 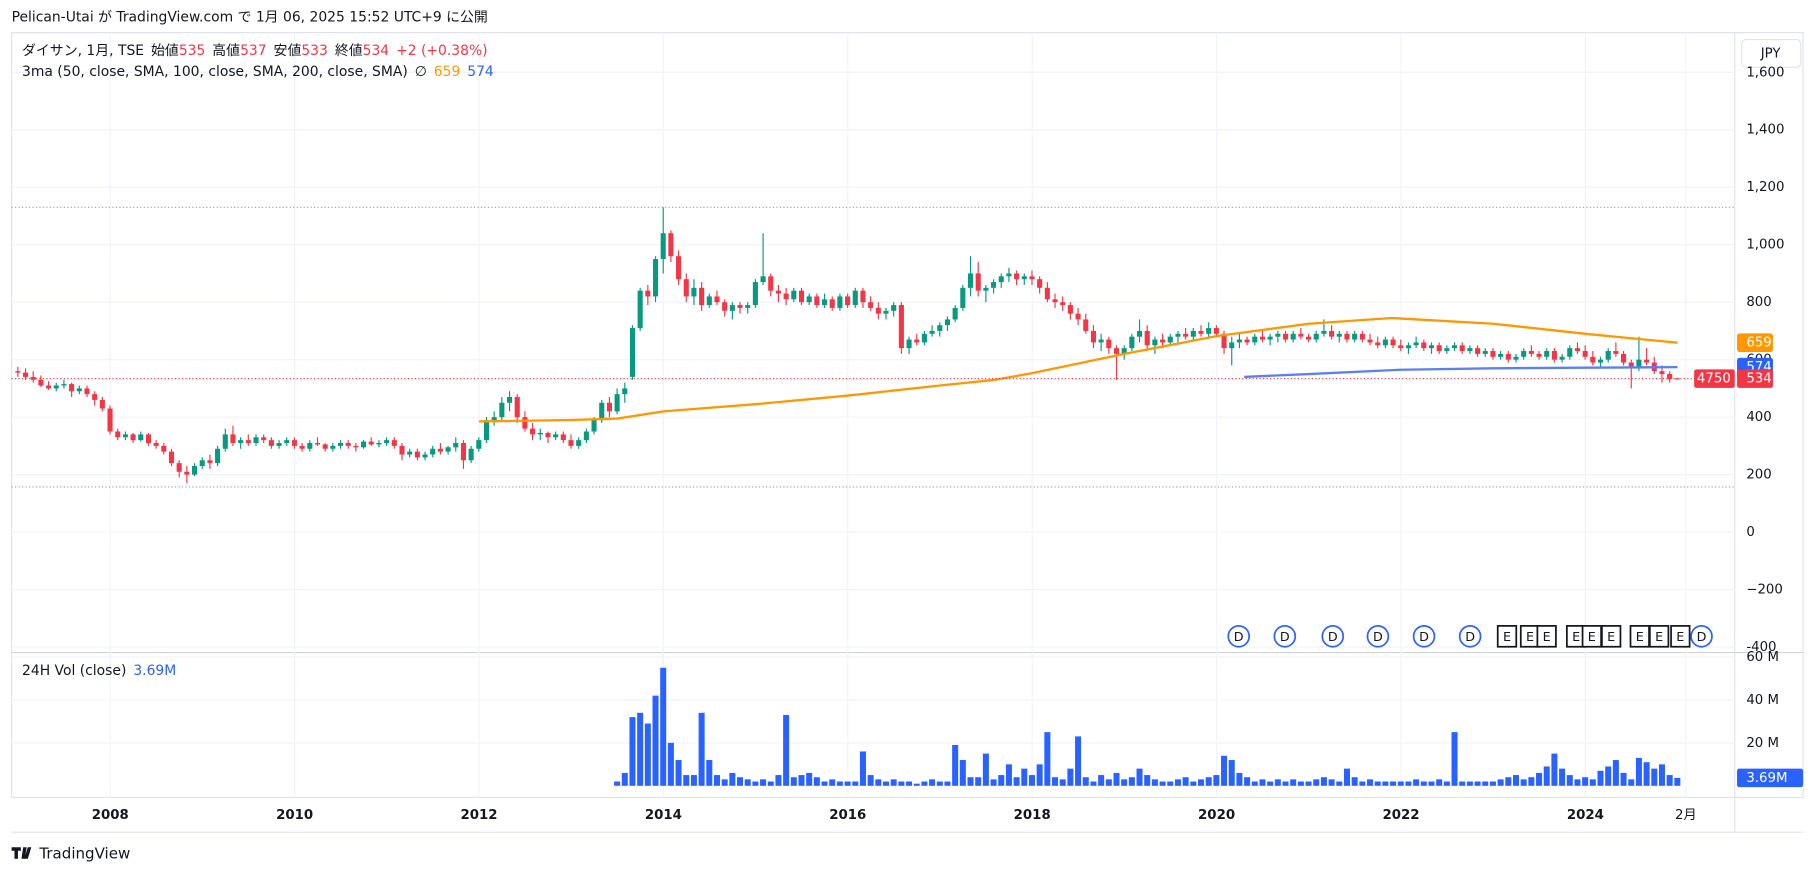 I want to click on brand: TradingView, so click(x=84, y=854).